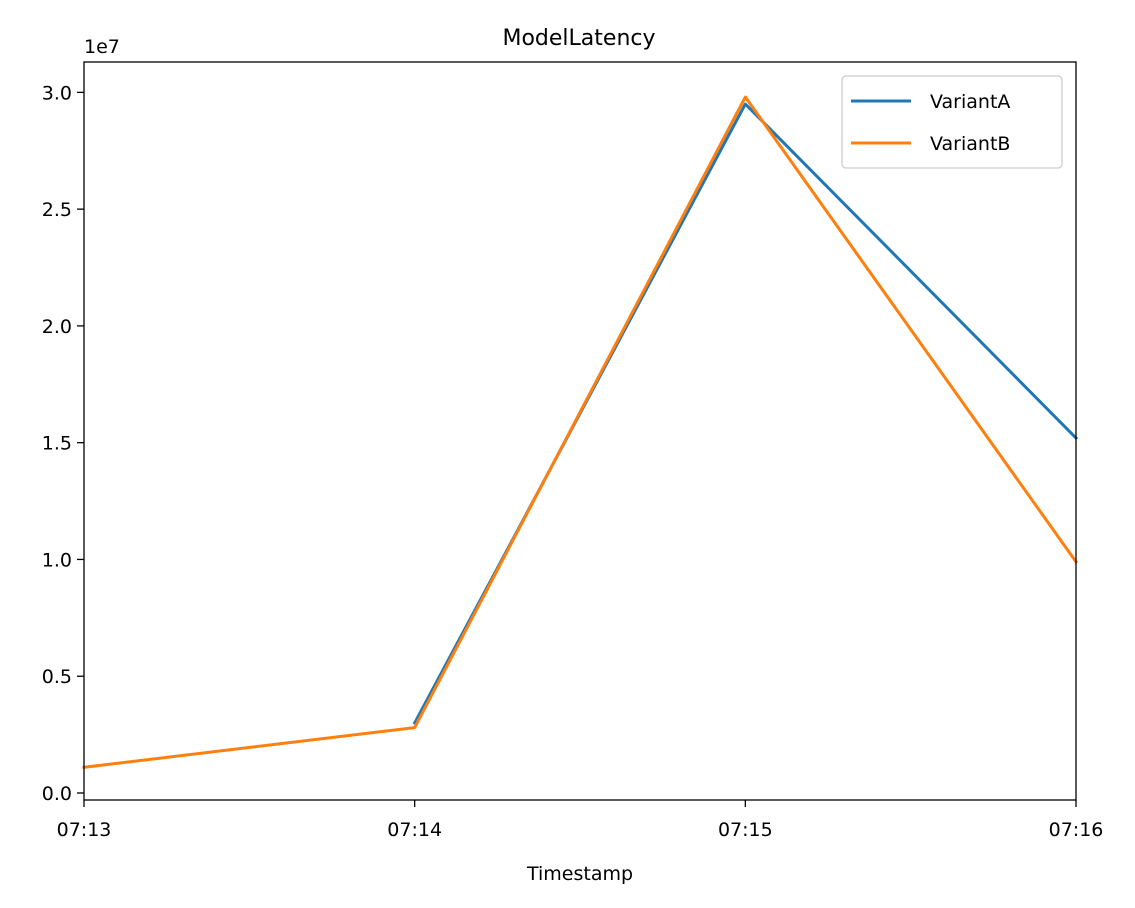 The image size is (1135, 908). I want to click on y-offset-label: 1e7, so click(102, 47).